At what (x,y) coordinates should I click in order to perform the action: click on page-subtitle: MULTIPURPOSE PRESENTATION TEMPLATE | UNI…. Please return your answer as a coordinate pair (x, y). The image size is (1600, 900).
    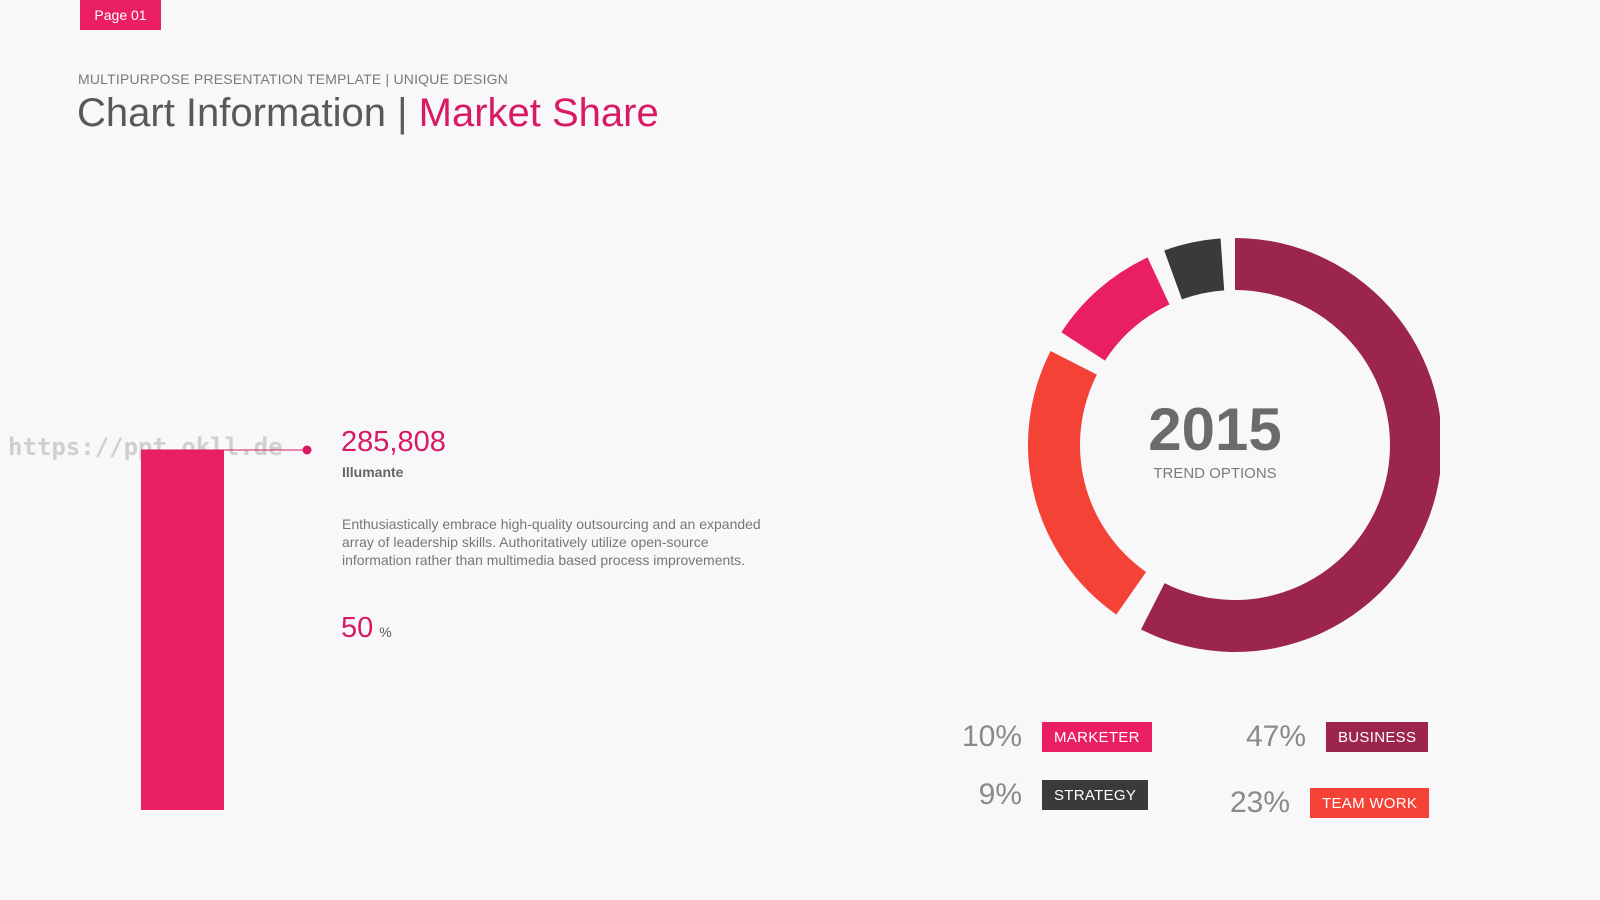
    Looking at the image, I should click on (293, 79).